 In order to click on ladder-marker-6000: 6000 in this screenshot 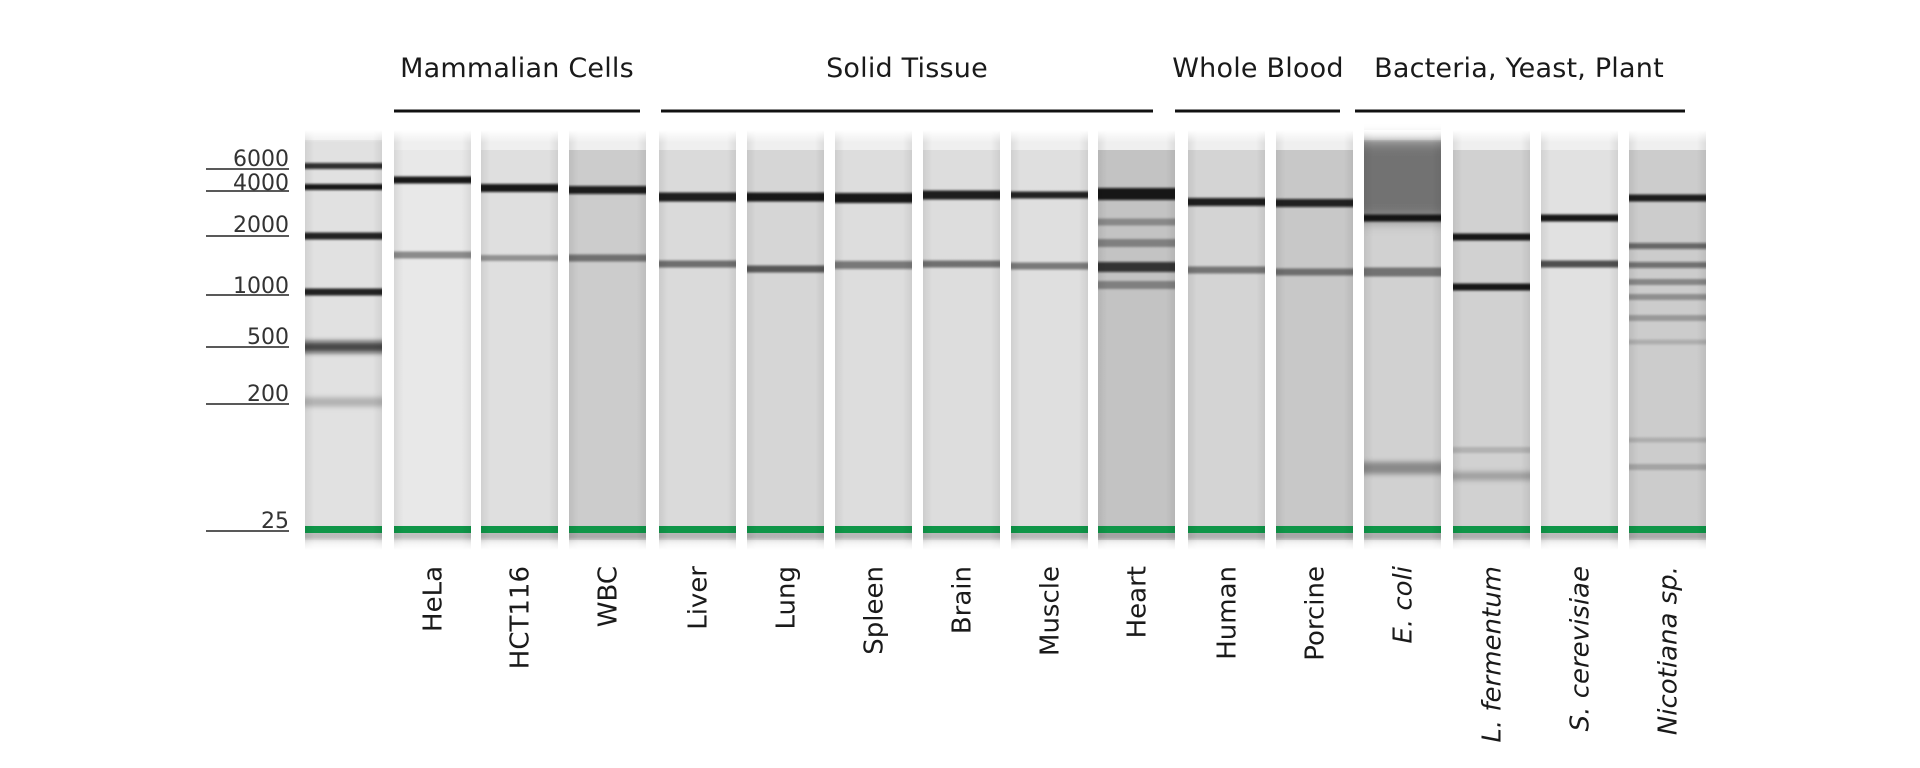, I will do `click(247, 159)`.